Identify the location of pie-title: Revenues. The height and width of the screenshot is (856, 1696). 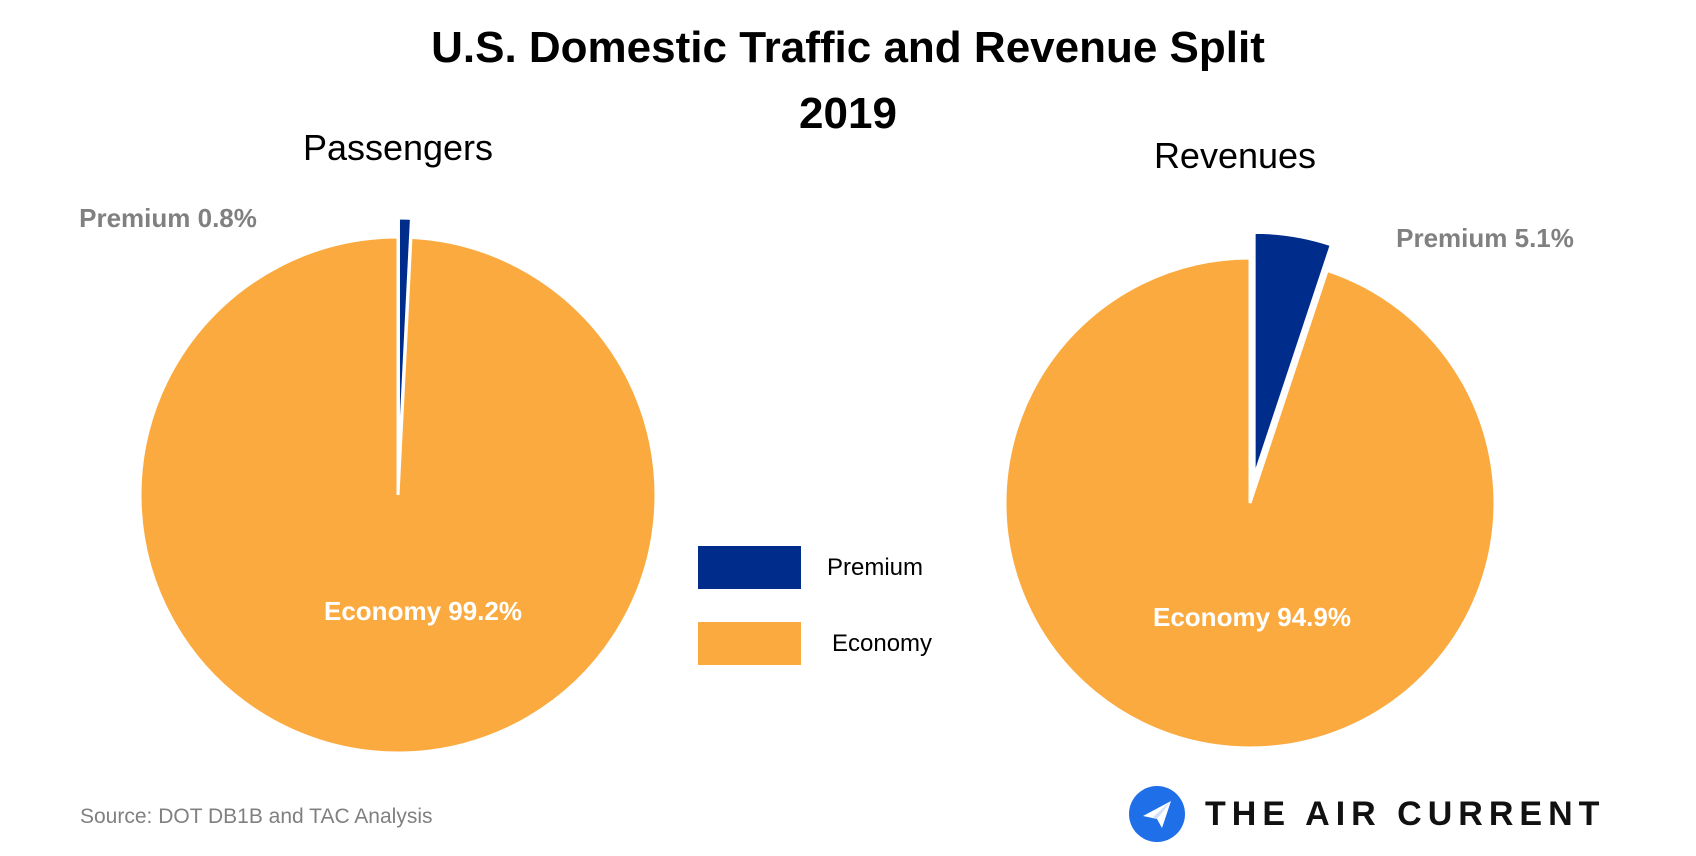
(1235, 155).